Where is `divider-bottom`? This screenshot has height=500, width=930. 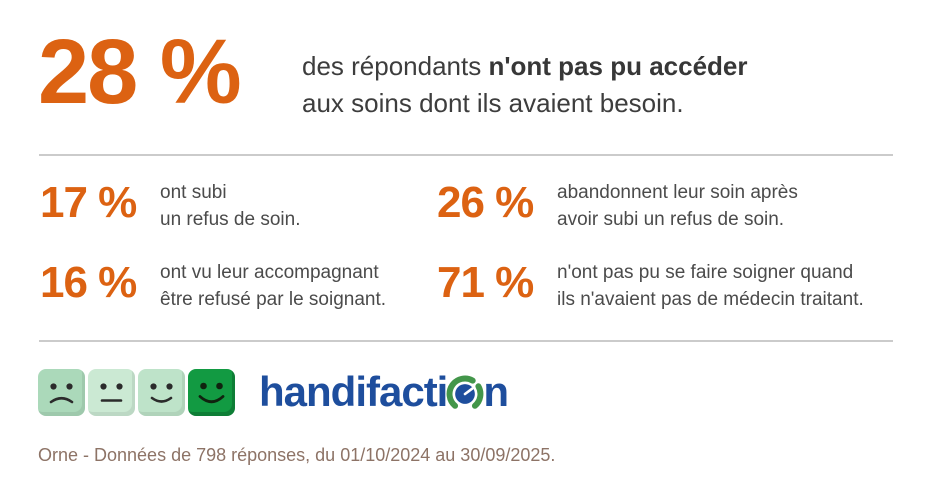 divider-bottom is located at coordinates (466, 341).